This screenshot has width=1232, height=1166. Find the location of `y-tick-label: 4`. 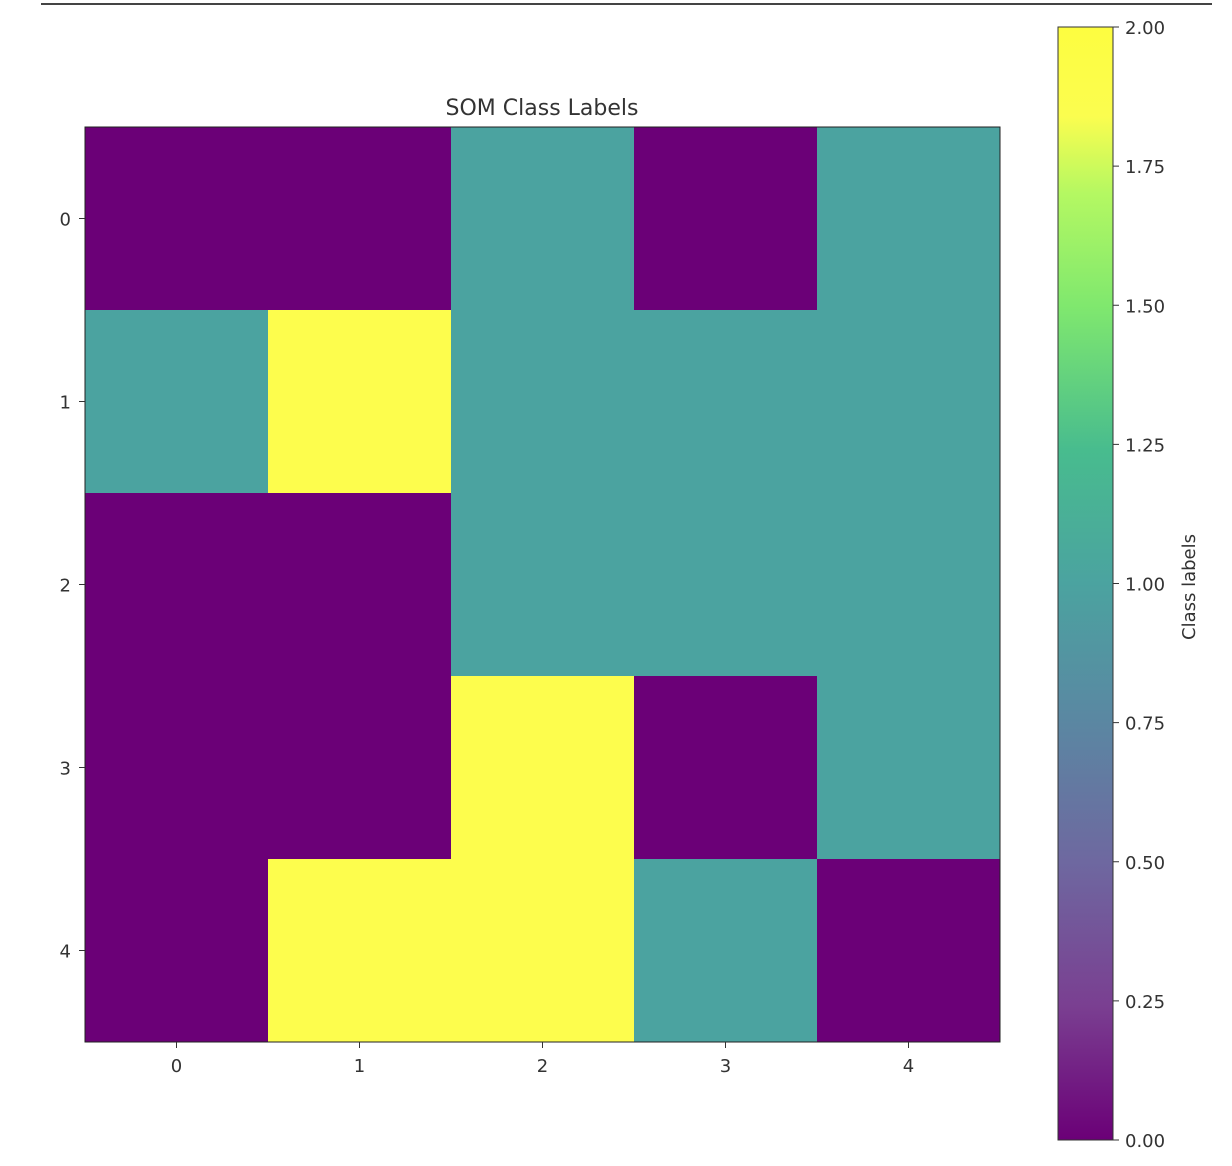

y-tick-label: 4 is located at coordinates (65, 952).